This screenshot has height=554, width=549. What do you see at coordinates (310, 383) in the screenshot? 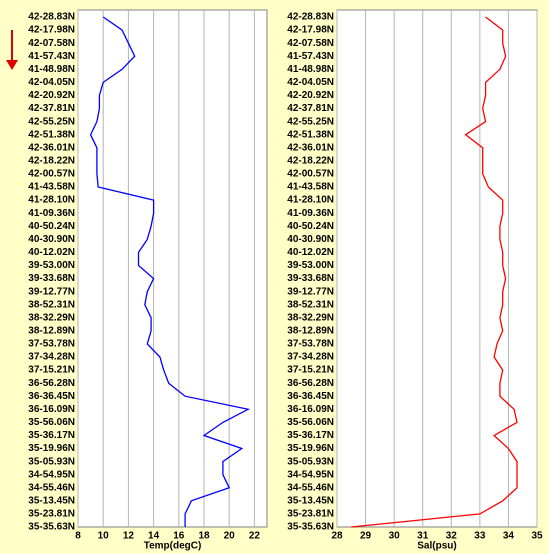
I see `y-tick-label: 36-56.28N` at bounding box center [310, 383].